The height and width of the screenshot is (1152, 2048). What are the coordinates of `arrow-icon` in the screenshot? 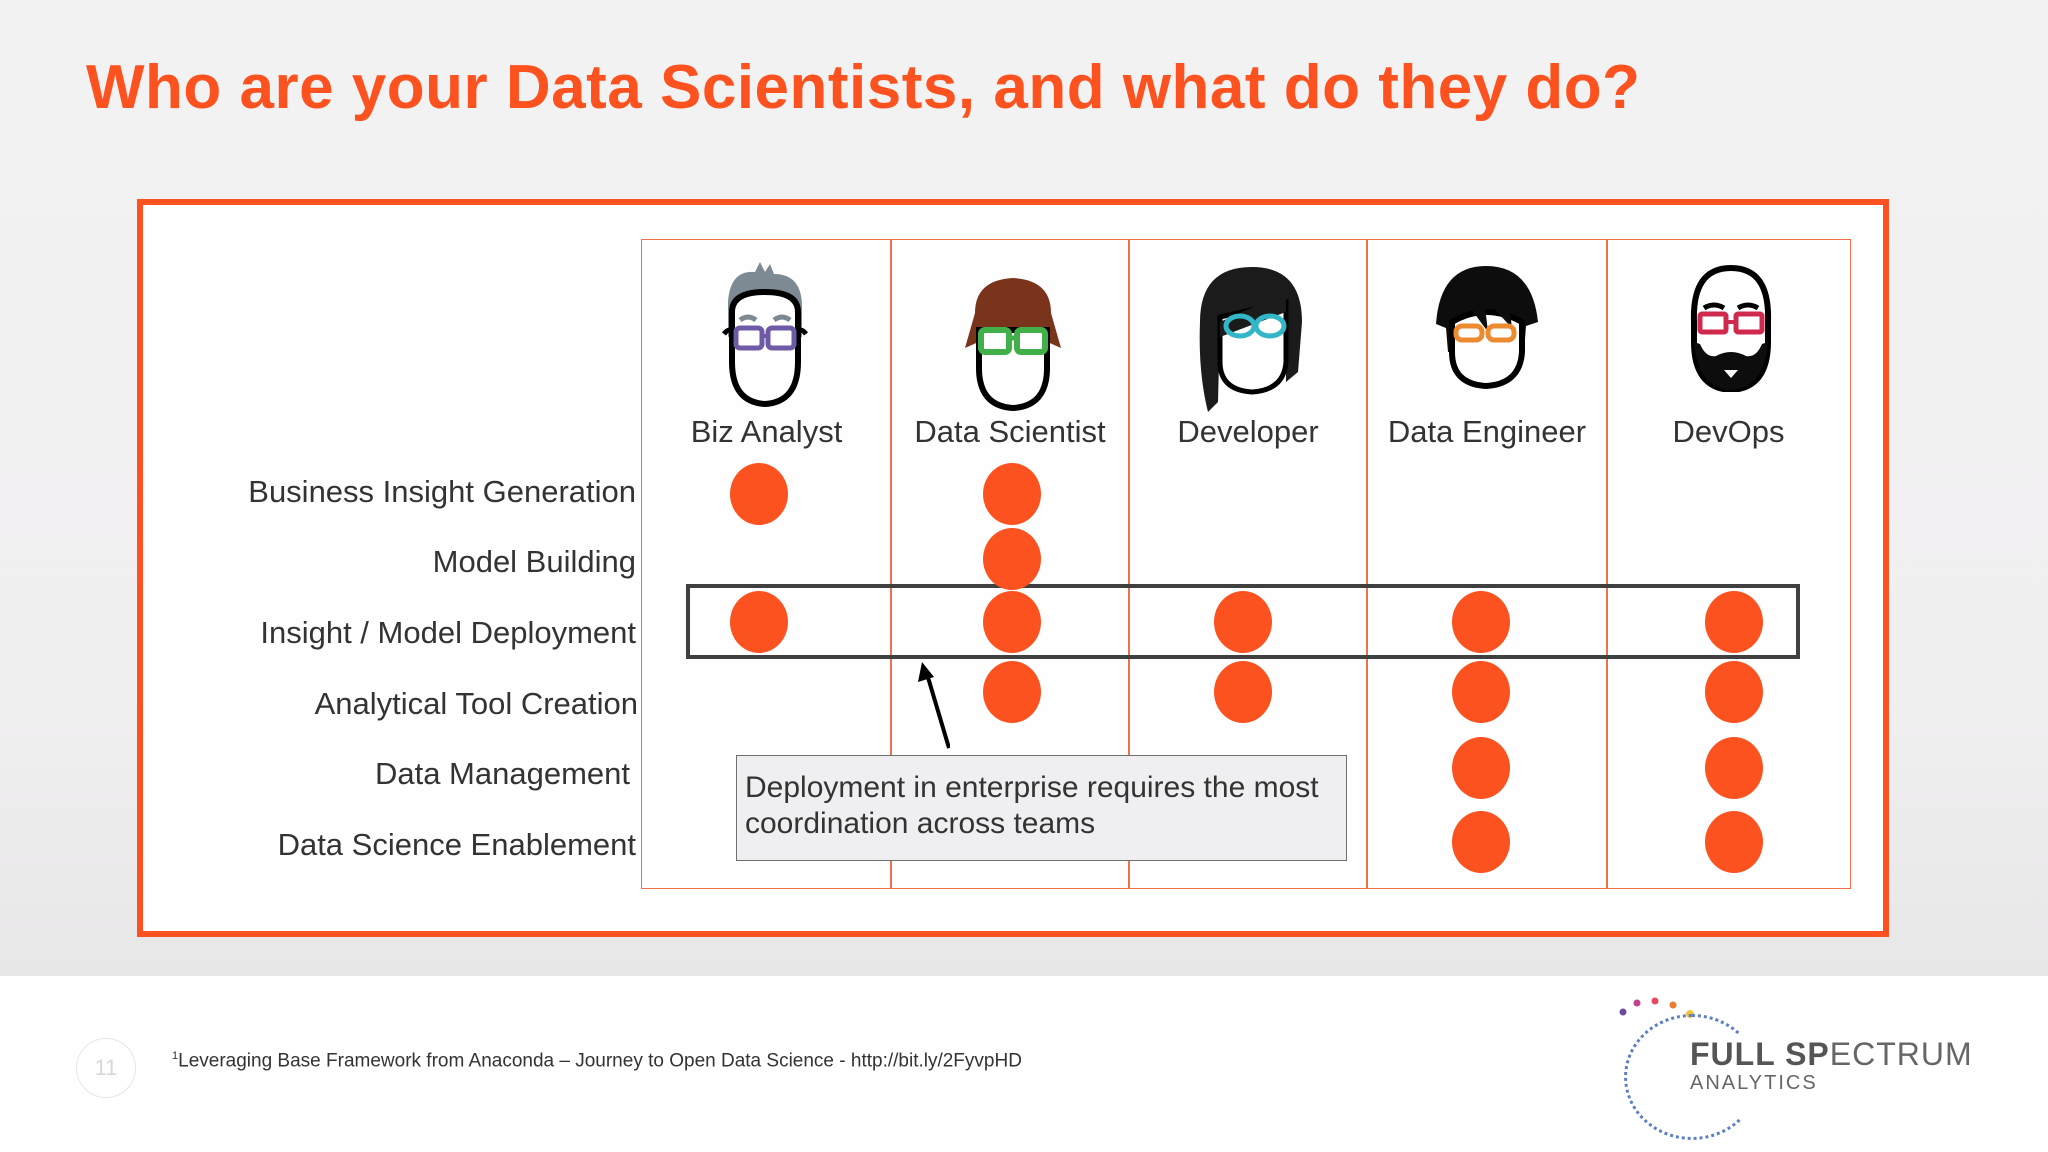 It's located at (934, 705).